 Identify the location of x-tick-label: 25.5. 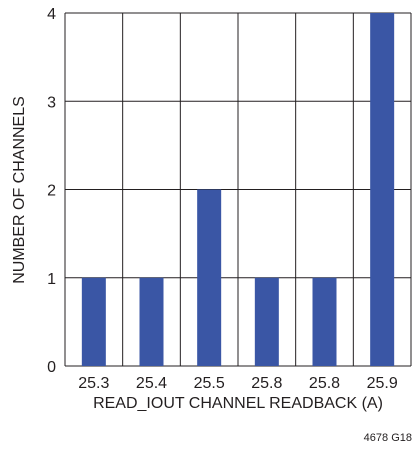
(209, 383).